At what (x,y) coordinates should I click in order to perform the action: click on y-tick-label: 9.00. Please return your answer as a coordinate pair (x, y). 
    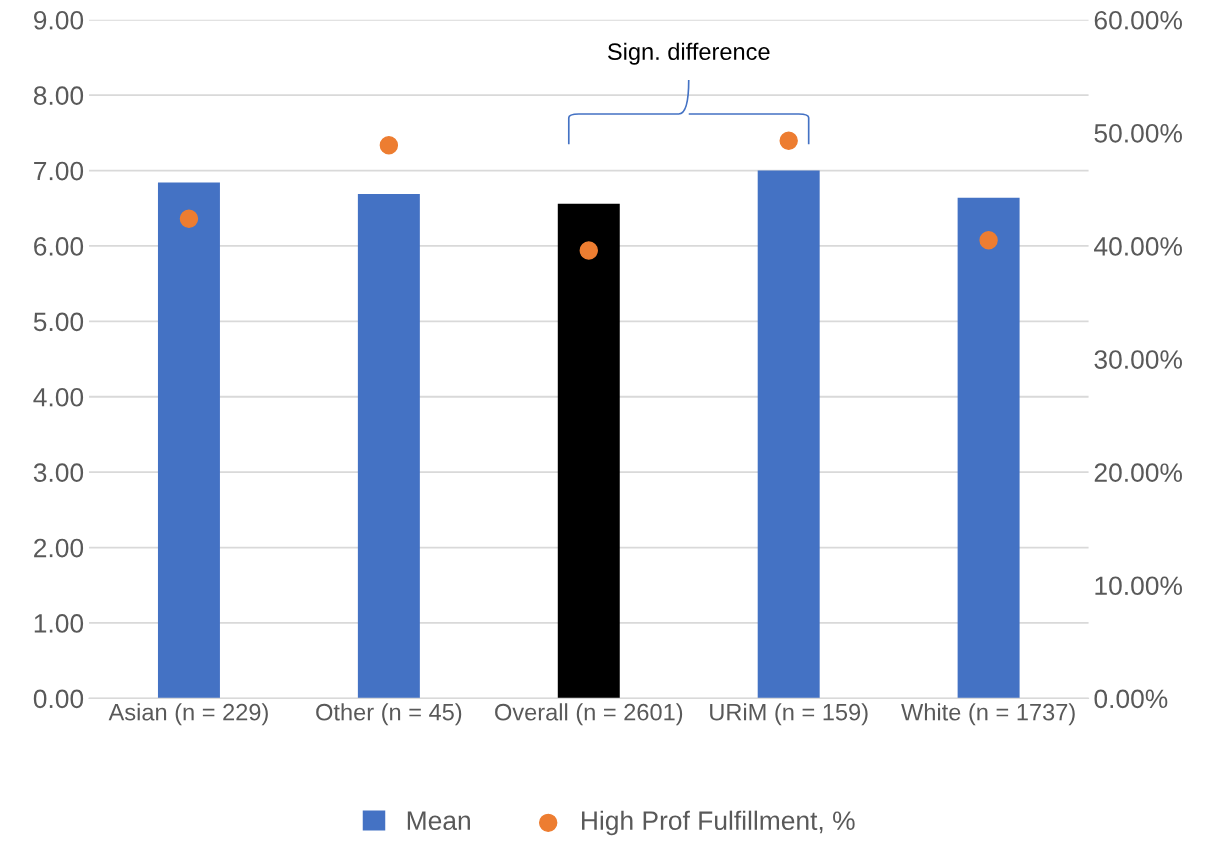
    Looking at the image, I should click on (59, 20).